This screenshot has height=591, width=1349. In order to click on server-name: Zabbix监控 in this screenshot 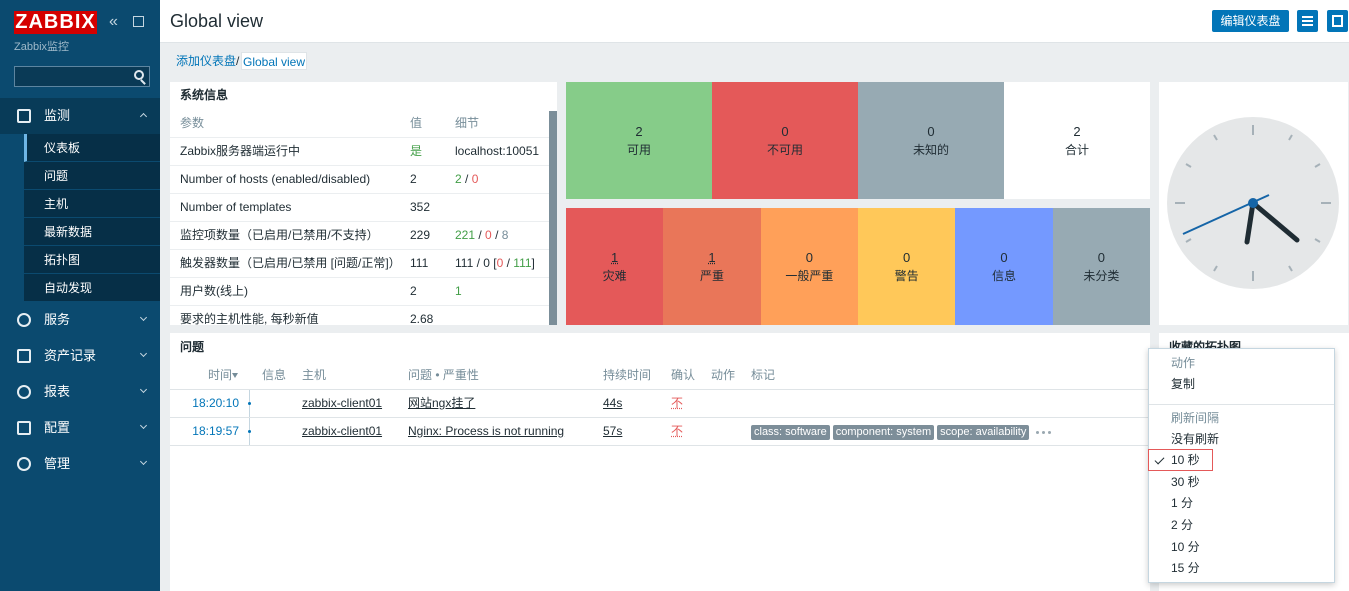, I will do `click(42, 47)`.